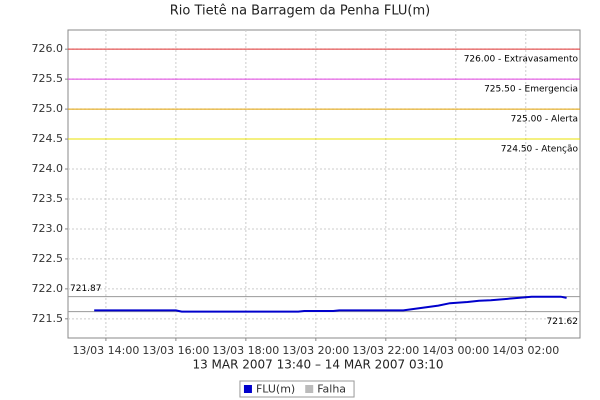 Image resolution: width=600 pixels, height=400 pixels. I want to click on y-tick-label: 724.5, so click(48, 138).